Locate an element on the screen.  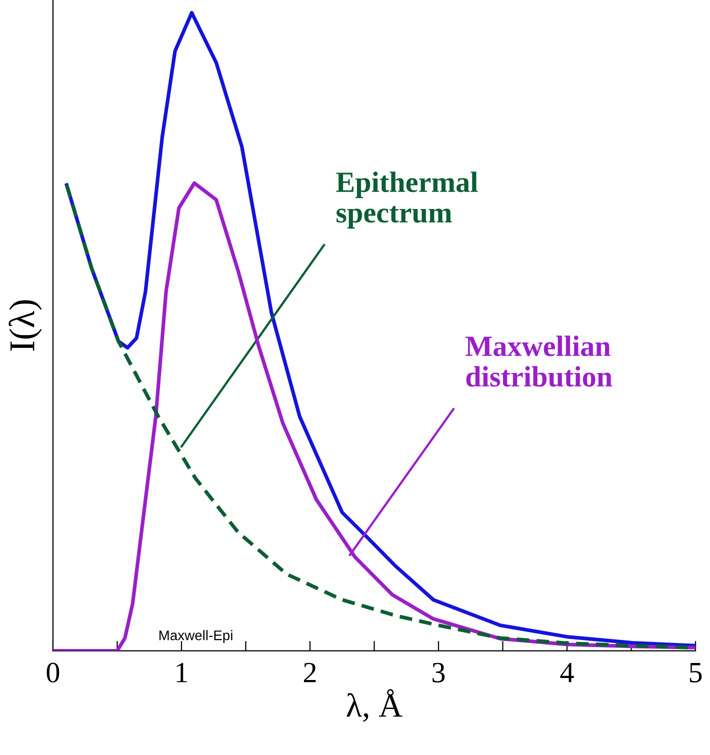
x-tick-label: 3 is located at coordinates (438, 672).